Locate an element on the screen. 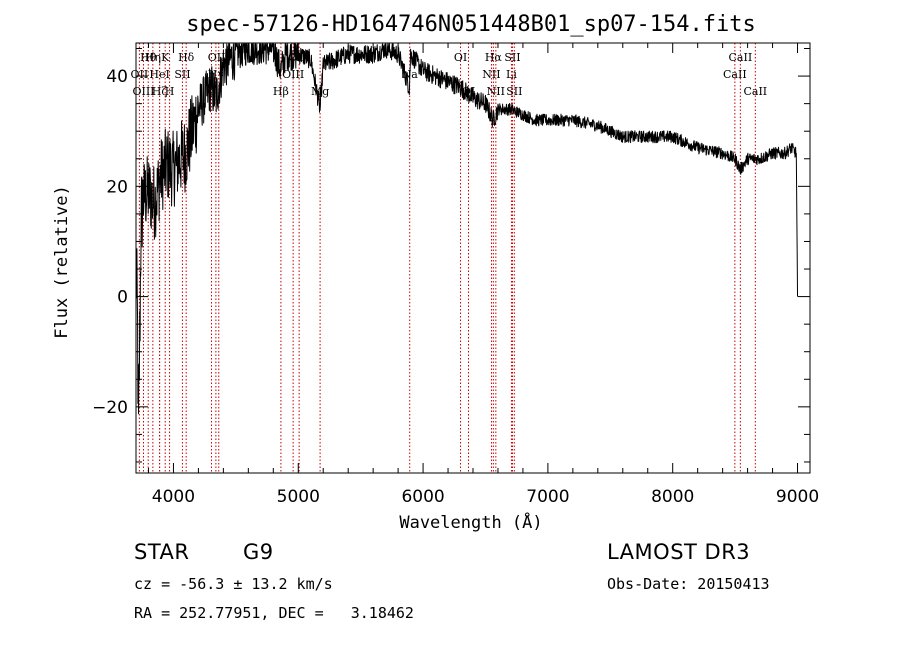 The image size is (900, 649). subclass: G9 is located at coordinates (258, 552).